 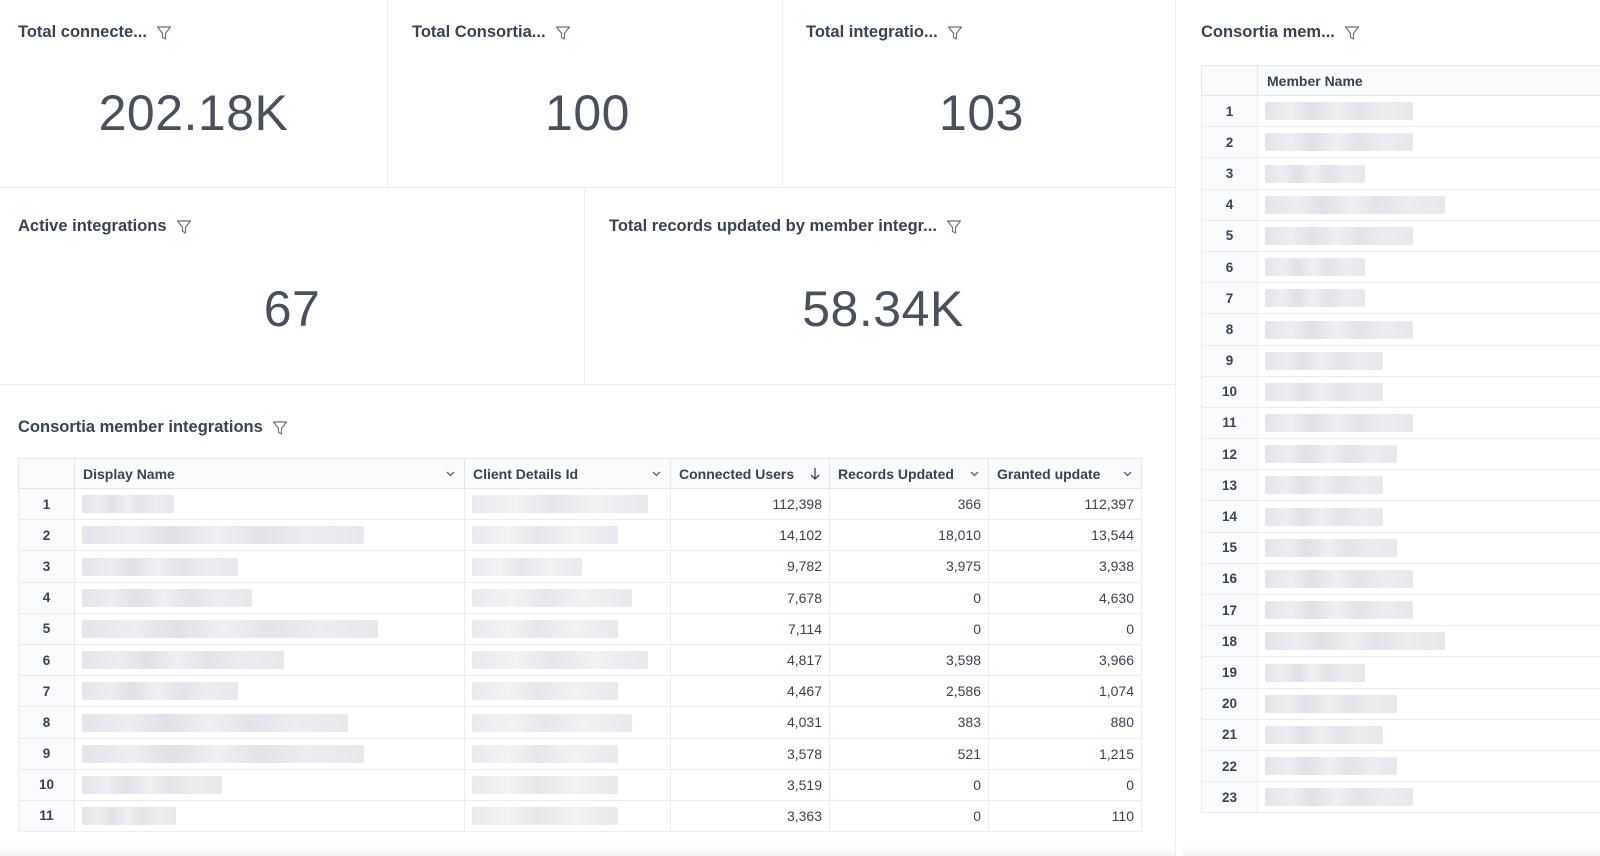 What do you see at coordinates (1229, 641) in the screenshot?
I see `row-index: 18` at bounding box center [1229, 641].